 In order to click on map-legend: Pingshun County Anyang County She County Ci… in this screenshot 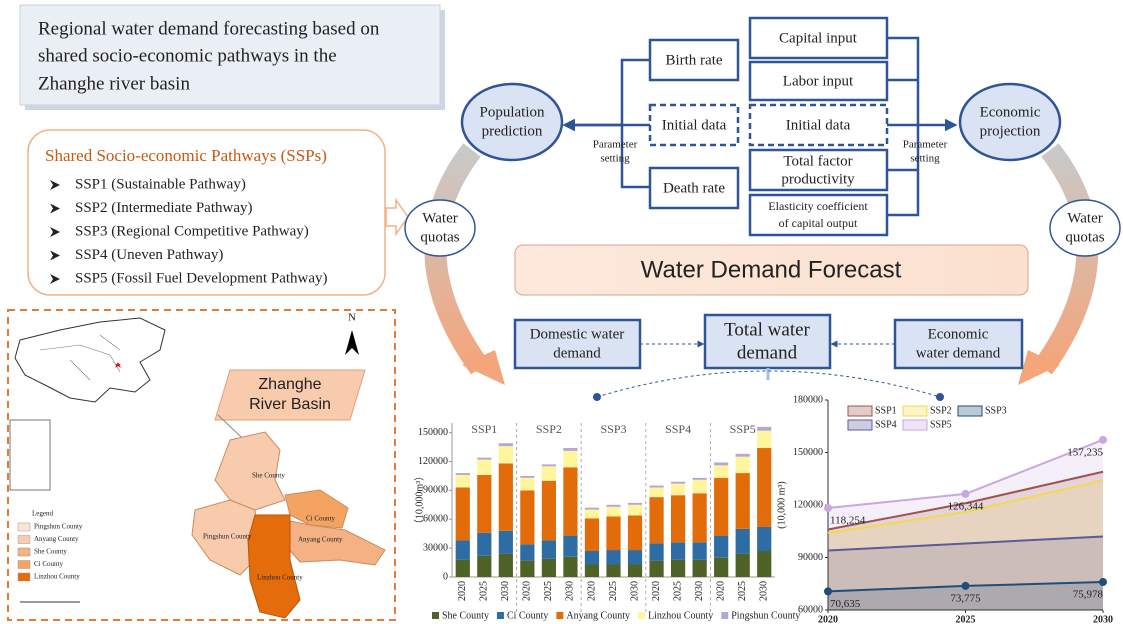, I will do `click(50, 552)`.